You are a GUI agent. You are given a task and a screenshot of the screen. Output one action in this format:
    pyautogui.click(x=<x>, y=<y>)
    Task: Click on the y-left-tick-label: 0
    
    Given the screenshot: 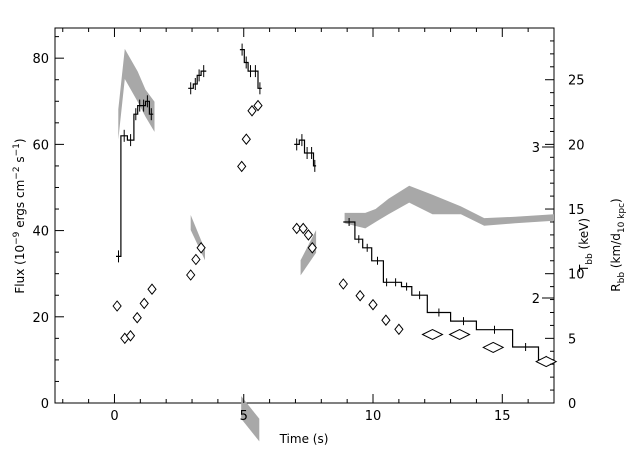 What is the action you would take?
    pyautogui.click(x=45, y=404)
    